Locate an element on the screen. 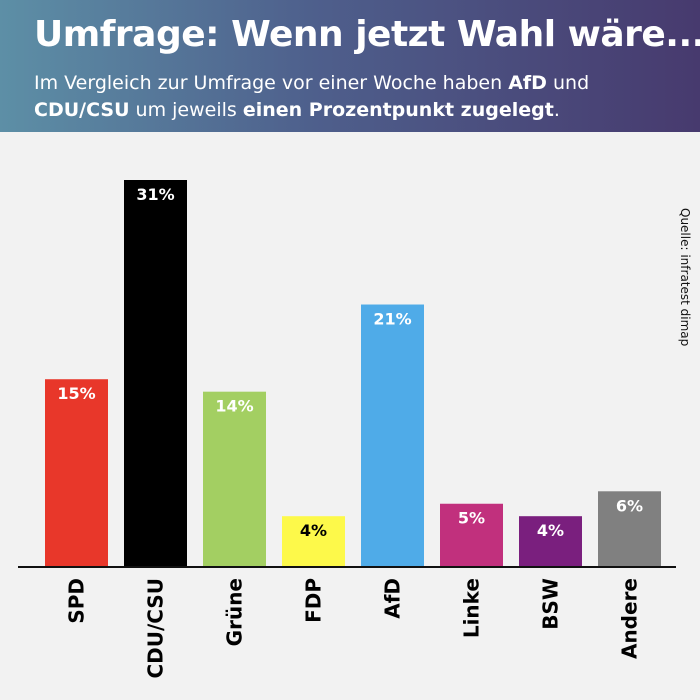 This screenshot has width=700, height=700. subtitle-emphasis: CDU/CSU is located at coordinates (82, 110).